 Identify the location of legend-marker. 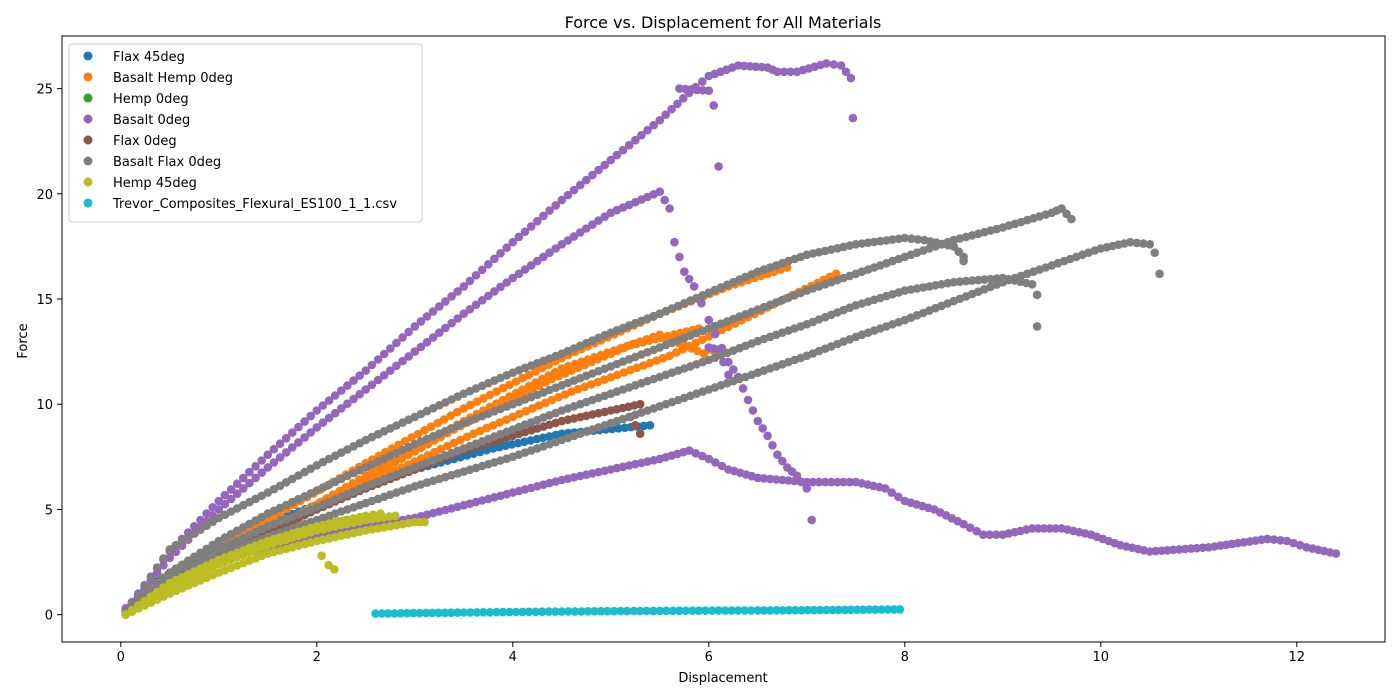
(88, 182).